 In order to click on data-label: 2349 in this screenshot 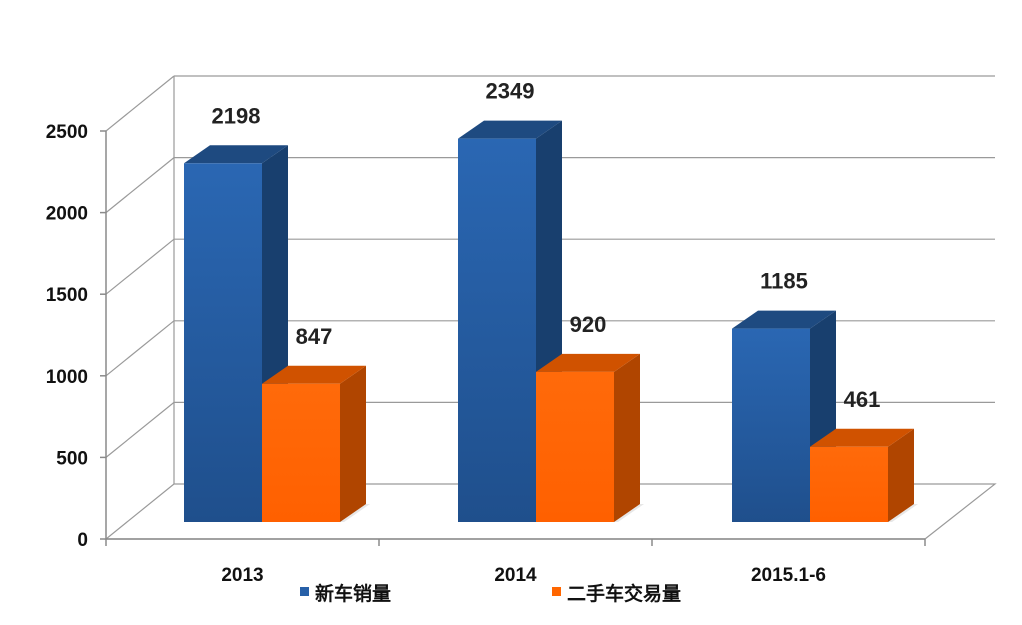, I will do `click(510, 91)`.